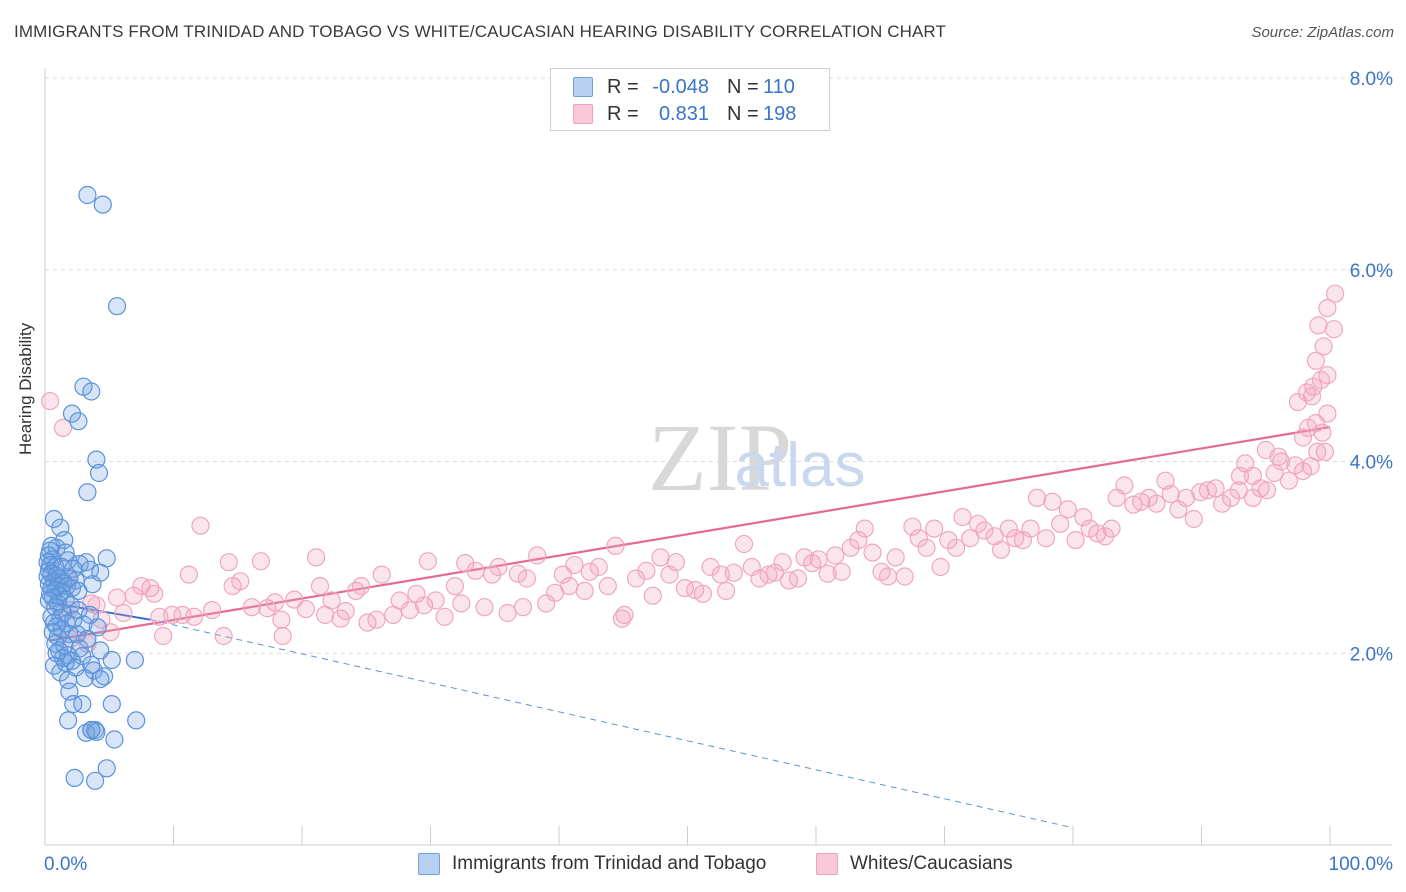 The image size is (1406, 892). I want to click on legend-r-label: R =, so click(623, 86).